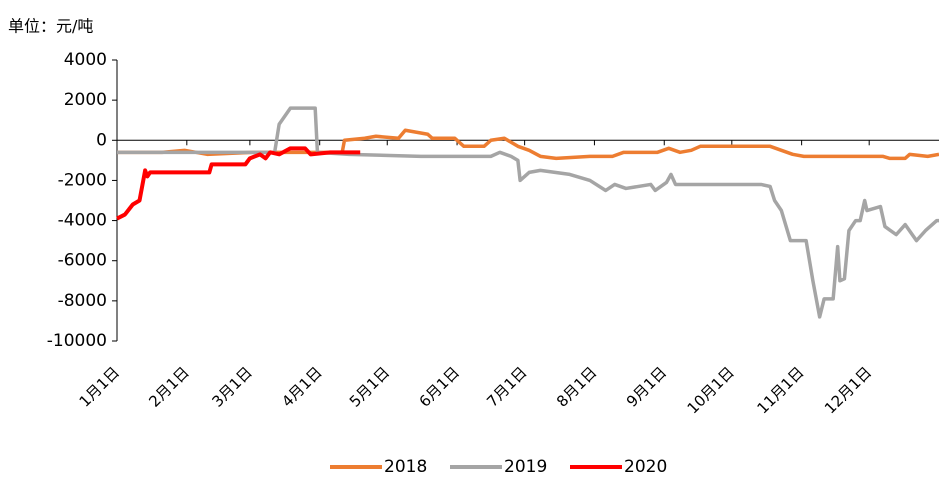  What do you see at coordinates (525, 467) in the screenshot?
I see `legend-label: 2019` at bounding box center [525, 467].